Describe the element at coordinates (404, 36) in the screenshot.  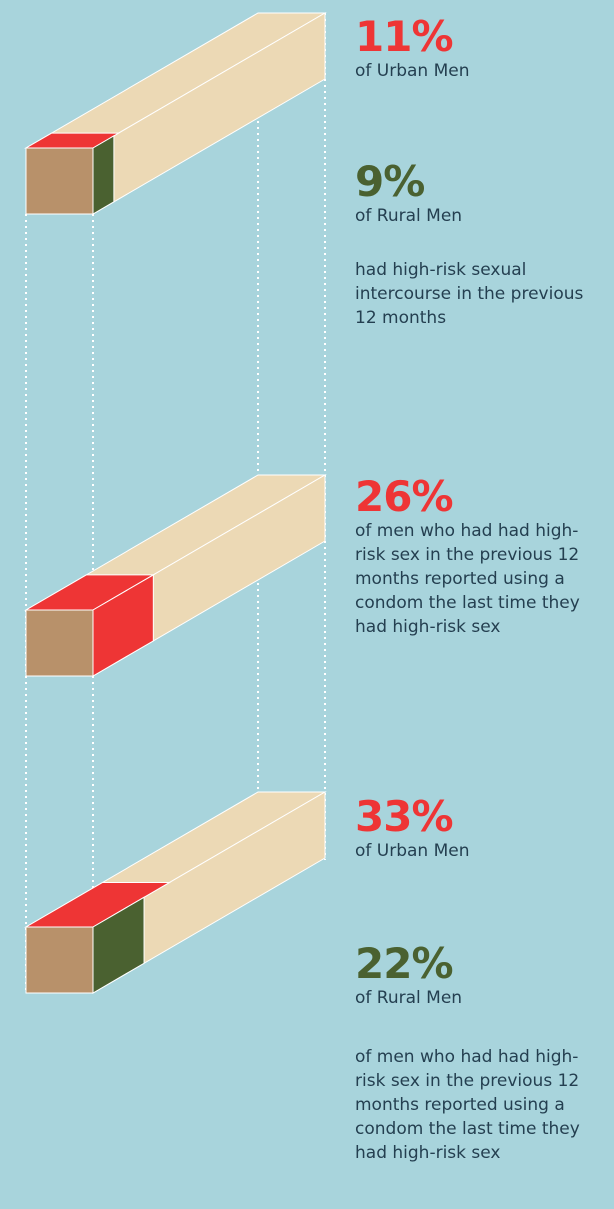
I see `stat-value: 11%` at that location.